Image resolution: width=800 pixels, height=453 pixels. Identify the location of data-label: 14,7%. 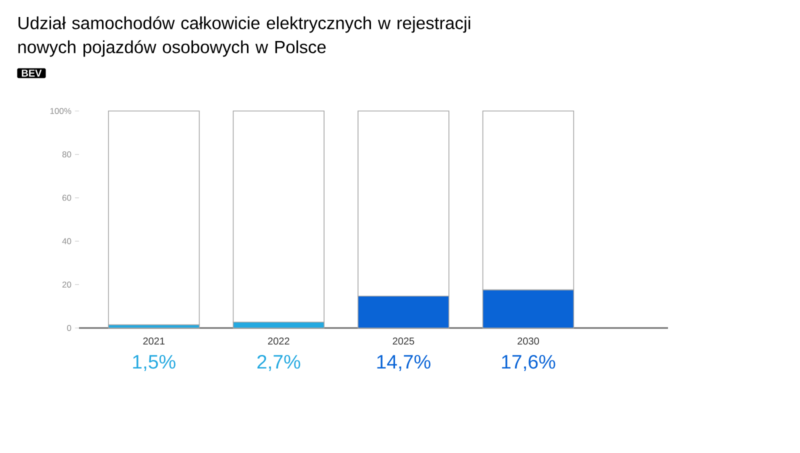
(403, 363).